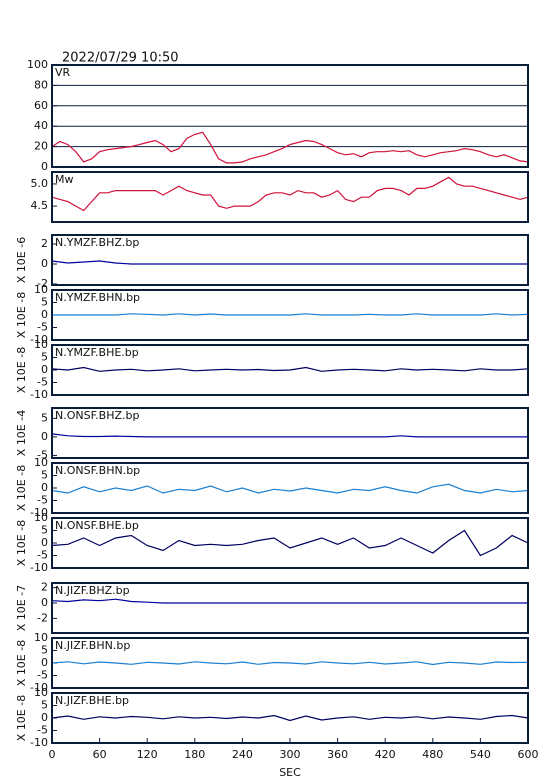 This screenshot has height=781, width=554. Describe the element at coordinates (242, 754) in the screenshot. I see `x-tick-label: 240` at that location.